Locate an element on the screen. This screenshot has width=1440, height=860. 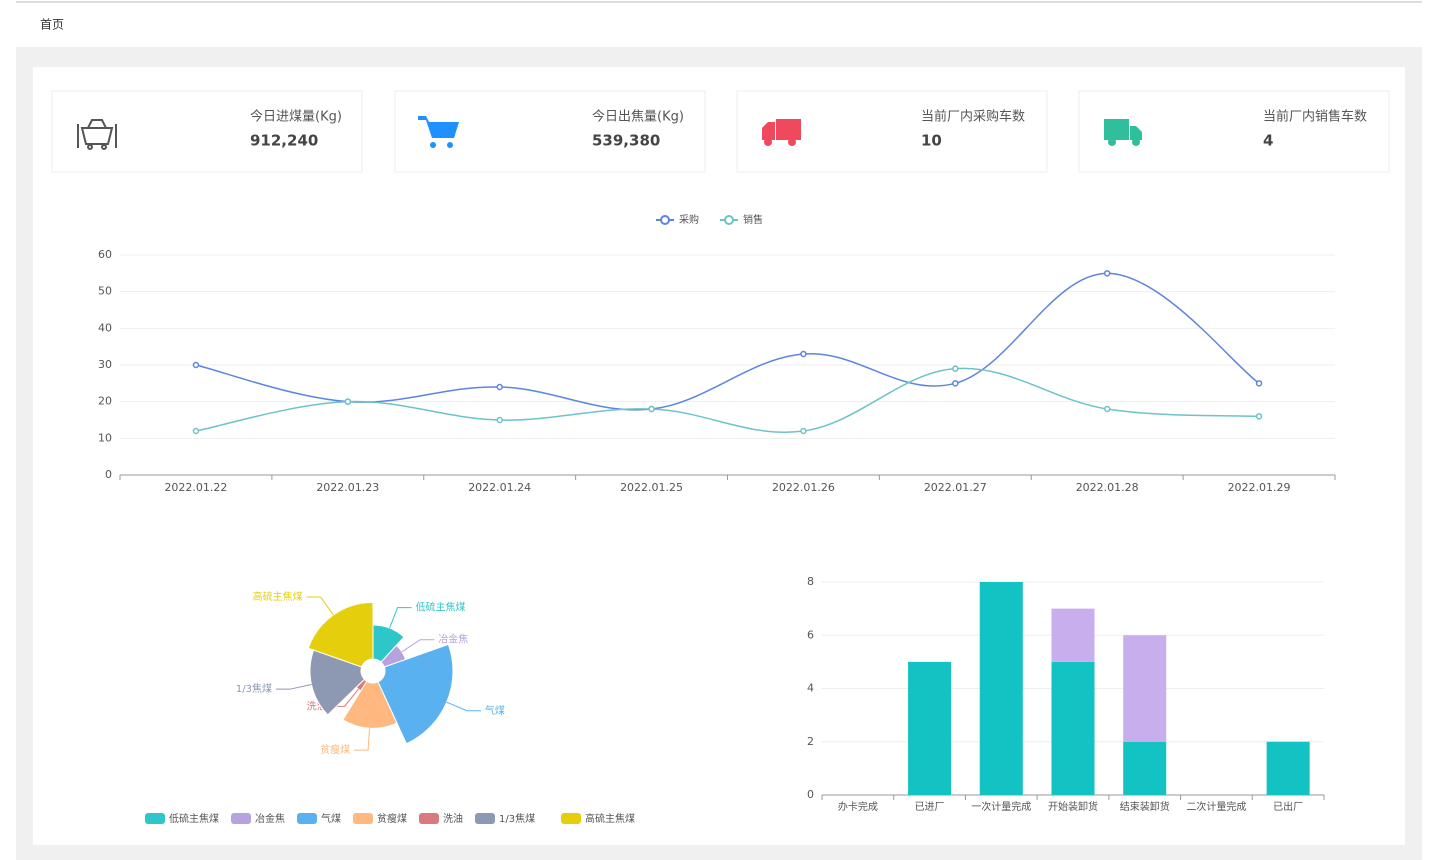
x-tick-label: 2022.01.29 is located at coordinates (1259, 487).